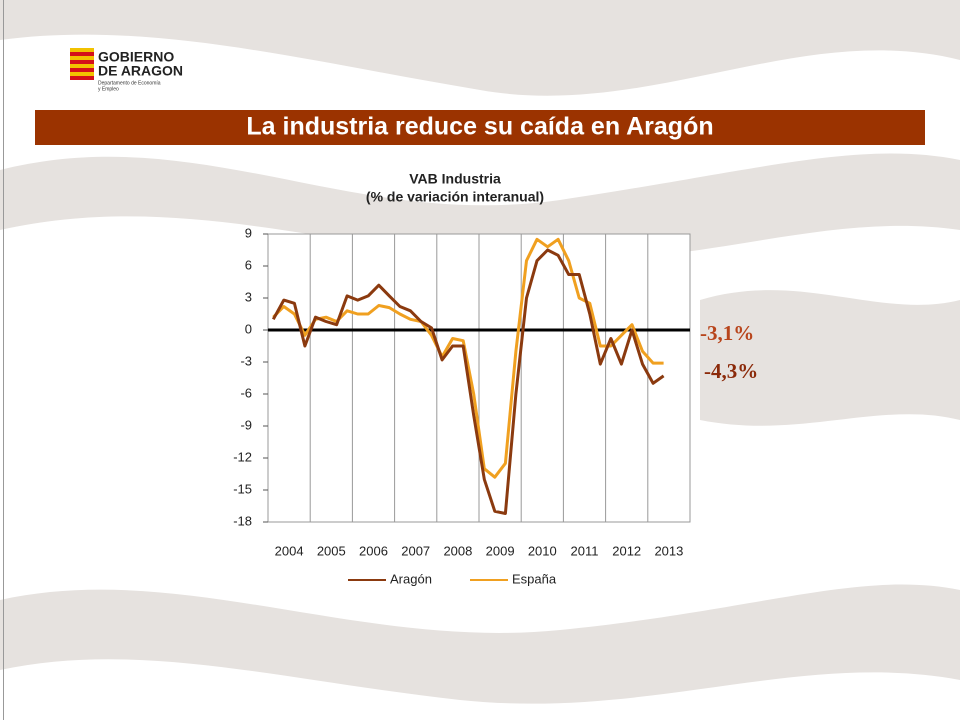 The height and width of the screenshot is (720, 960). I want to click on y-tick-label: 6, so click(248, 264).